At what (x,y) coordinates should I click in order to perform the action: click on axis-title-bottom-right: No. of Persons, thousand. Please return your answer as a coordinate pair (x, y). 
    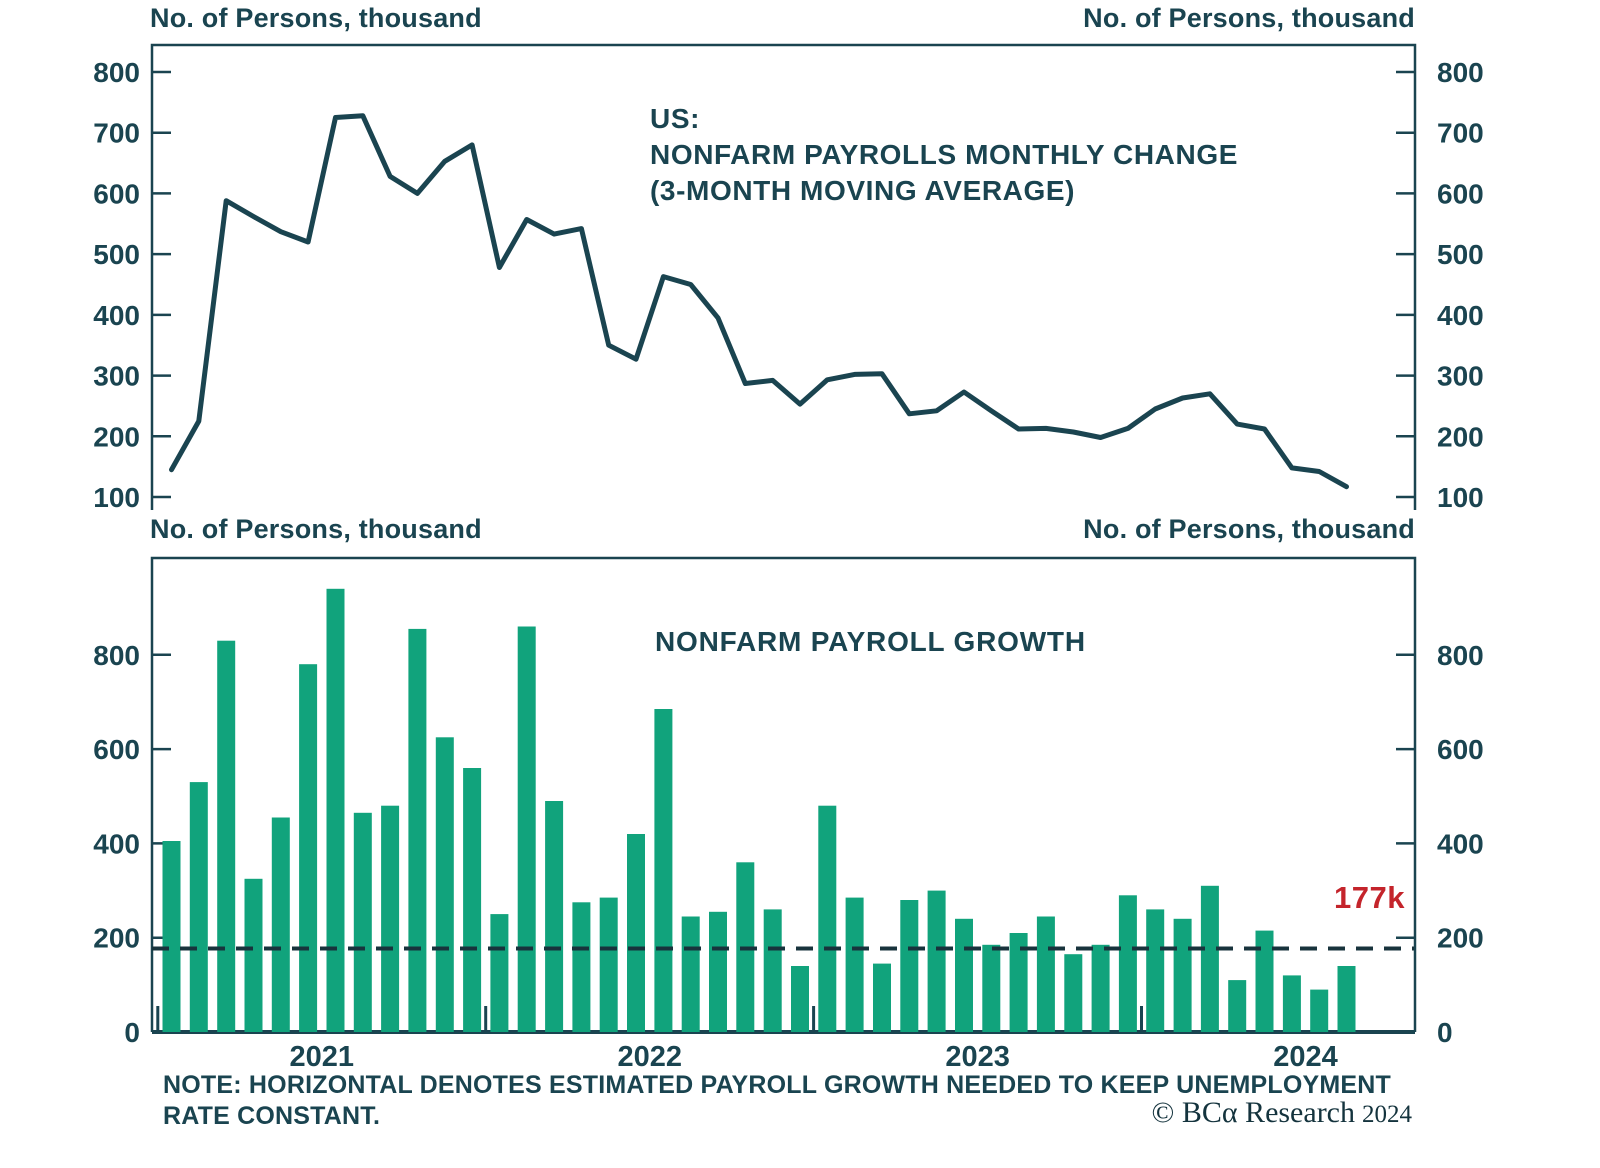
    Looking at the image, I should click on (1249, 529).